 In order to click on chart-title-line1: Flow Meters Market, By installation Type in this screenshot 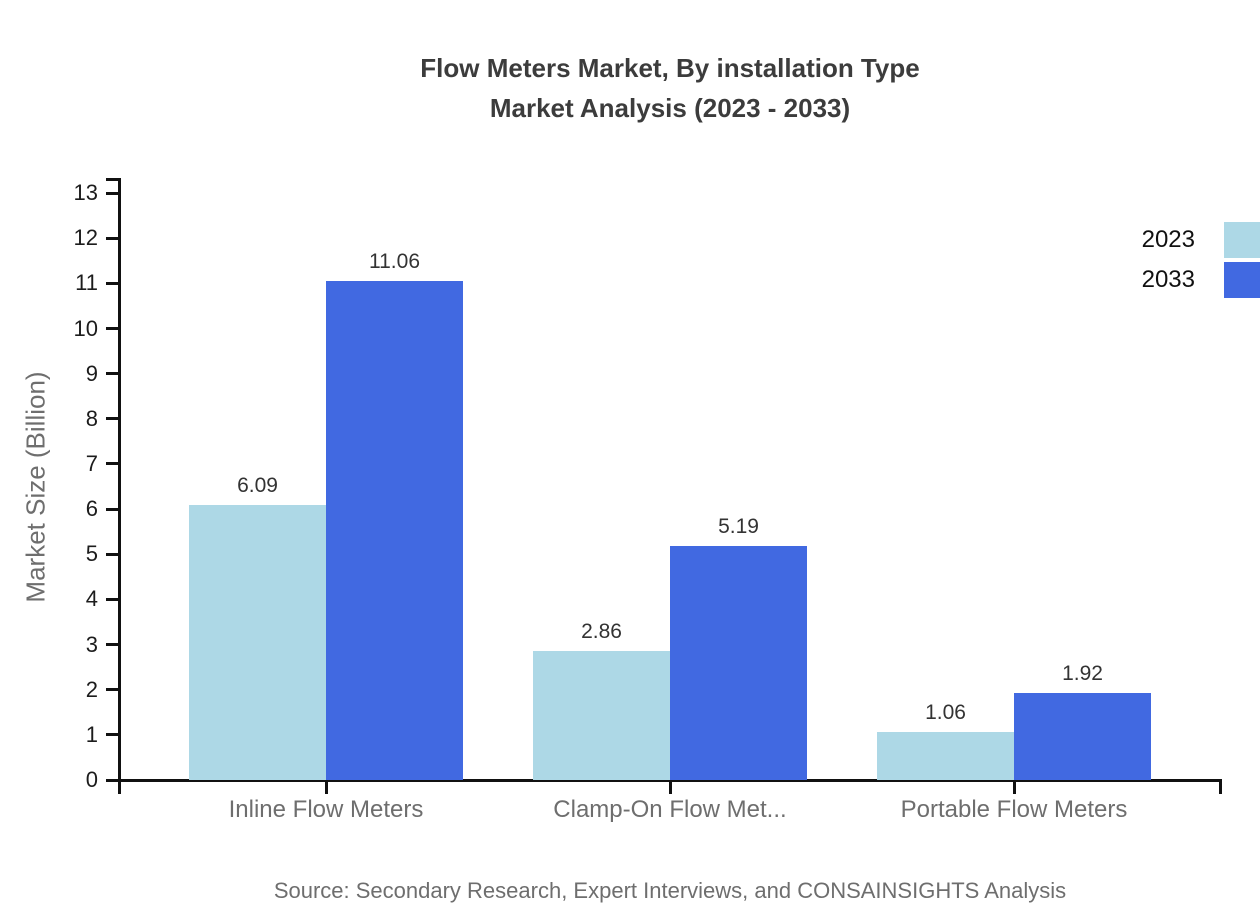, I will do `click(670, 68)`.